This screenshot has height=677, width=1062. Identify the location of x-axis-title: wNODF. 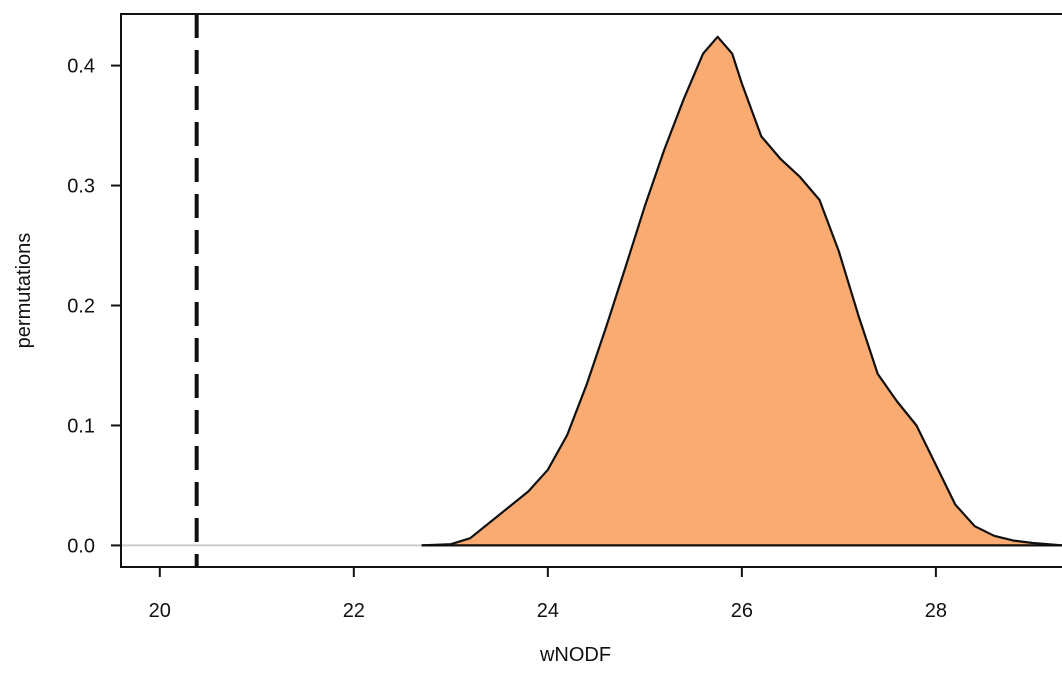
(575, 655).